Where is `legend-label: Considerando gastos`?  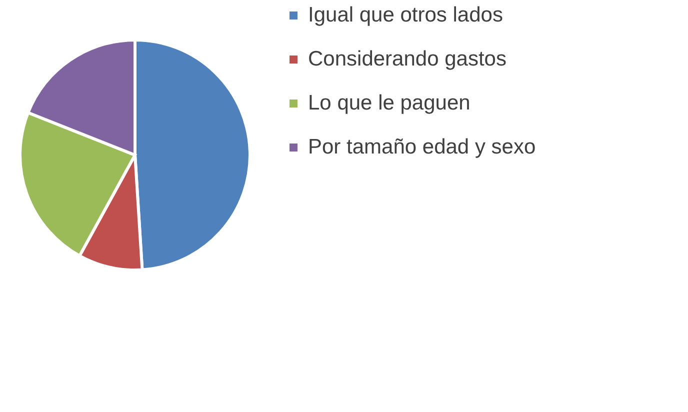 legend-label: Considerando gastos is located at coordinates (407, 59).